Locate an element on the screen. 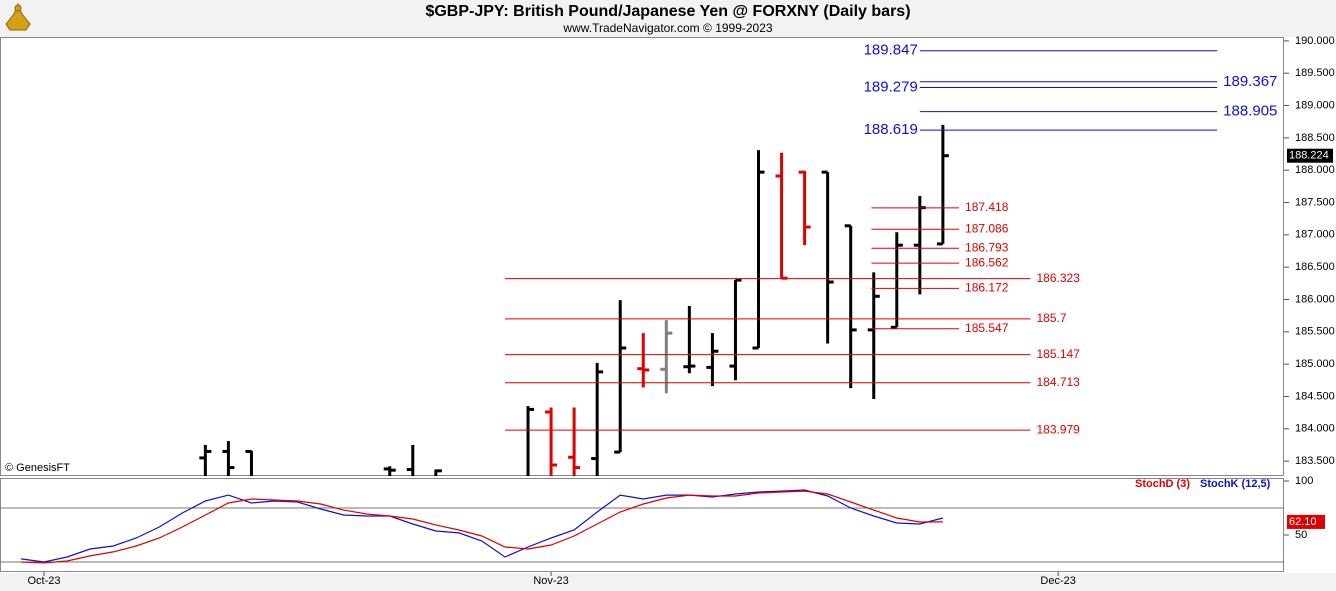 The height and width of the screenshot is (591, 1336). y-tick-label: 190.000 is located at coordinates (1315, 41).